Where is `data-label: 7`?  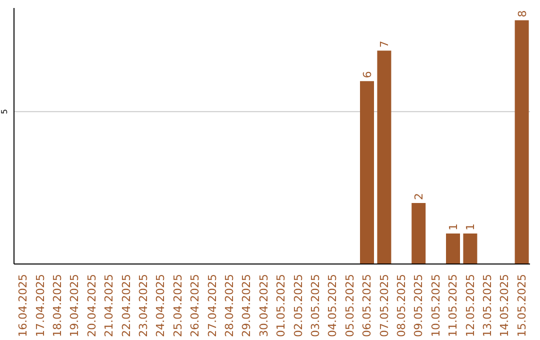 data-label: 7 is located at coordinates (385, 44).